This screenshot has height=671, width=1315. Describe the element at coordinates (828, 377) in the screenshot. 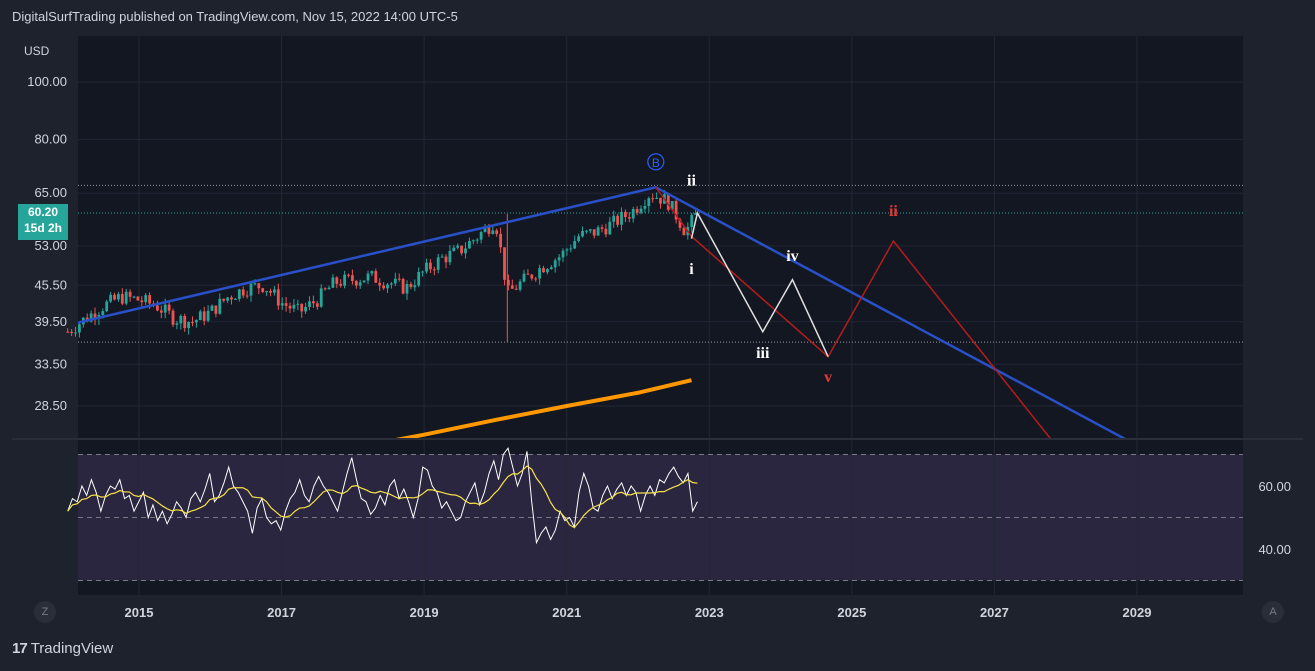

I see `wave-label: v` at that location.